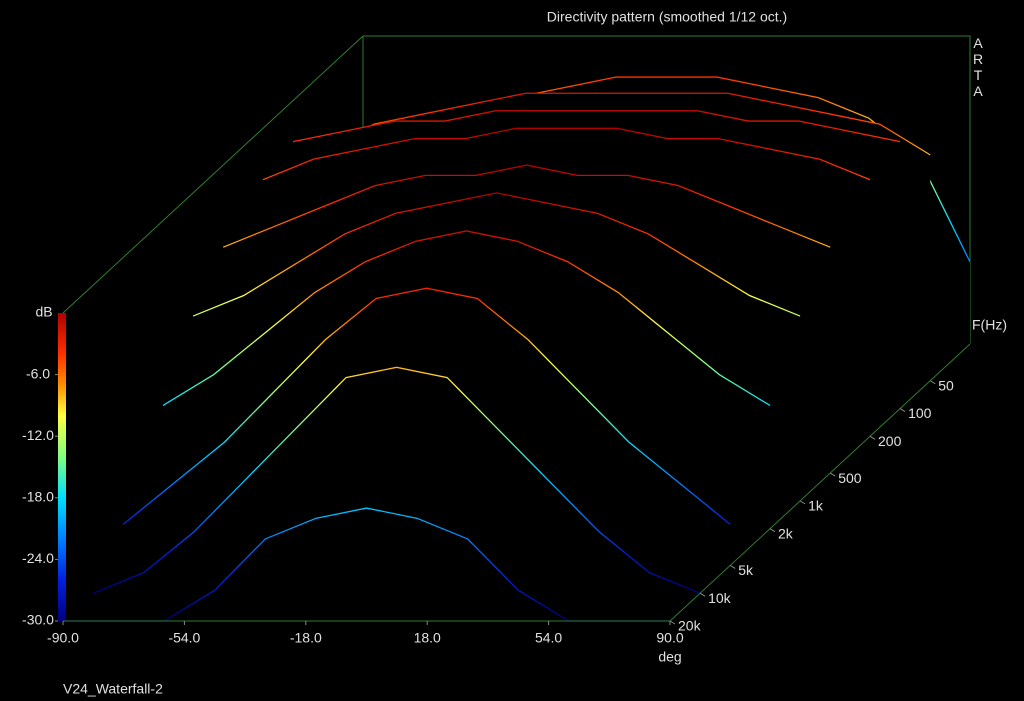 Image resolution: width=1024 pixels, height=701 pixels. Describe the element at coordinates (820, 482) in the screenshot. I see `f-axis` at that location.